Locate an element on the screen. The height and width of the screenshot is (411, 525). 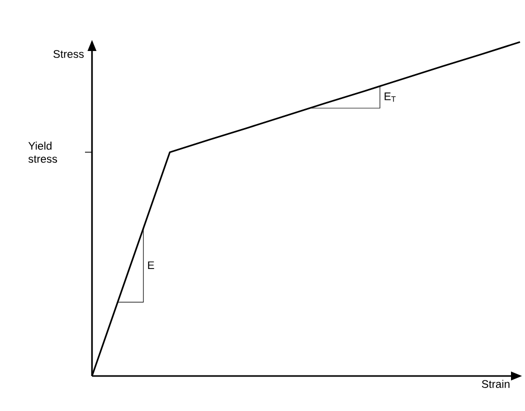
x-axis-title: Strain is located at coordinates (496, 384).